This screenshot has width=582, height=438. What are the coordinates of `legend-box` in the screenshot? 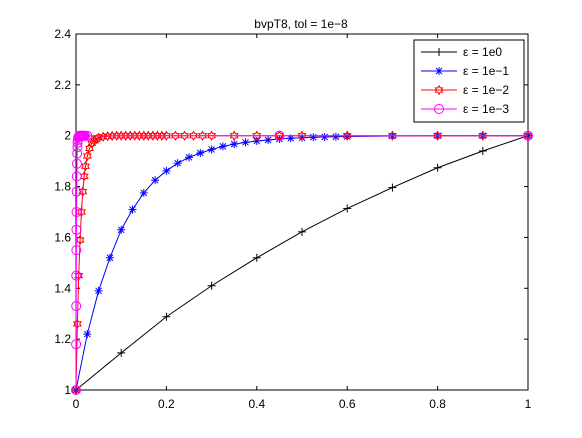 It's located at (469, 81).